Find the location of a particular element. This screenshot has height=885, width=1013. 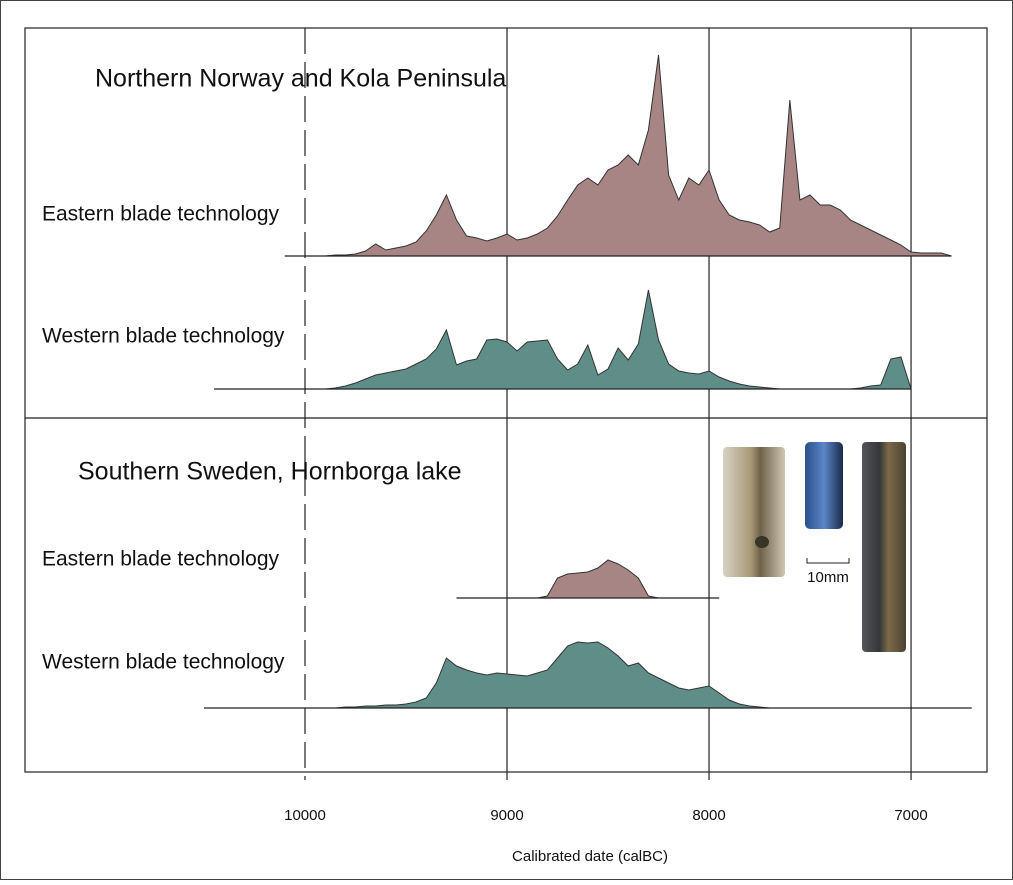

scale-label: 10mm is located at coordinates (828, 577).